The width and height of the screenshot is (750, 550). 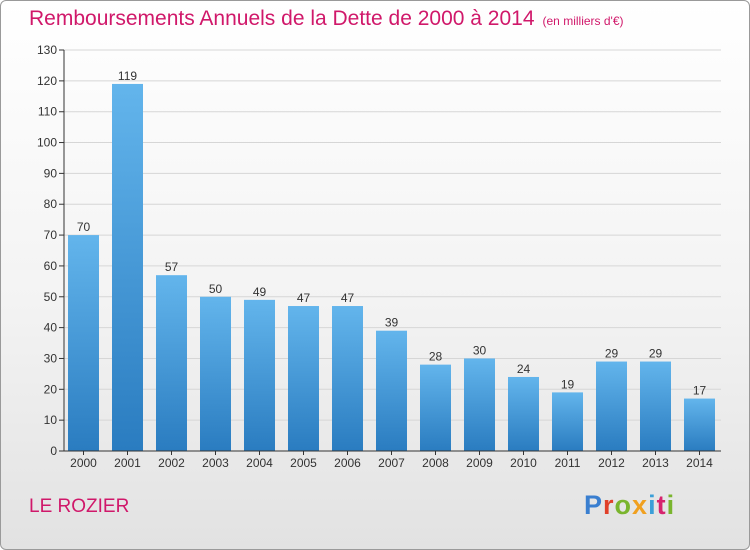 I want to click on y-tick-label: 70, so click(x=51, y=235).